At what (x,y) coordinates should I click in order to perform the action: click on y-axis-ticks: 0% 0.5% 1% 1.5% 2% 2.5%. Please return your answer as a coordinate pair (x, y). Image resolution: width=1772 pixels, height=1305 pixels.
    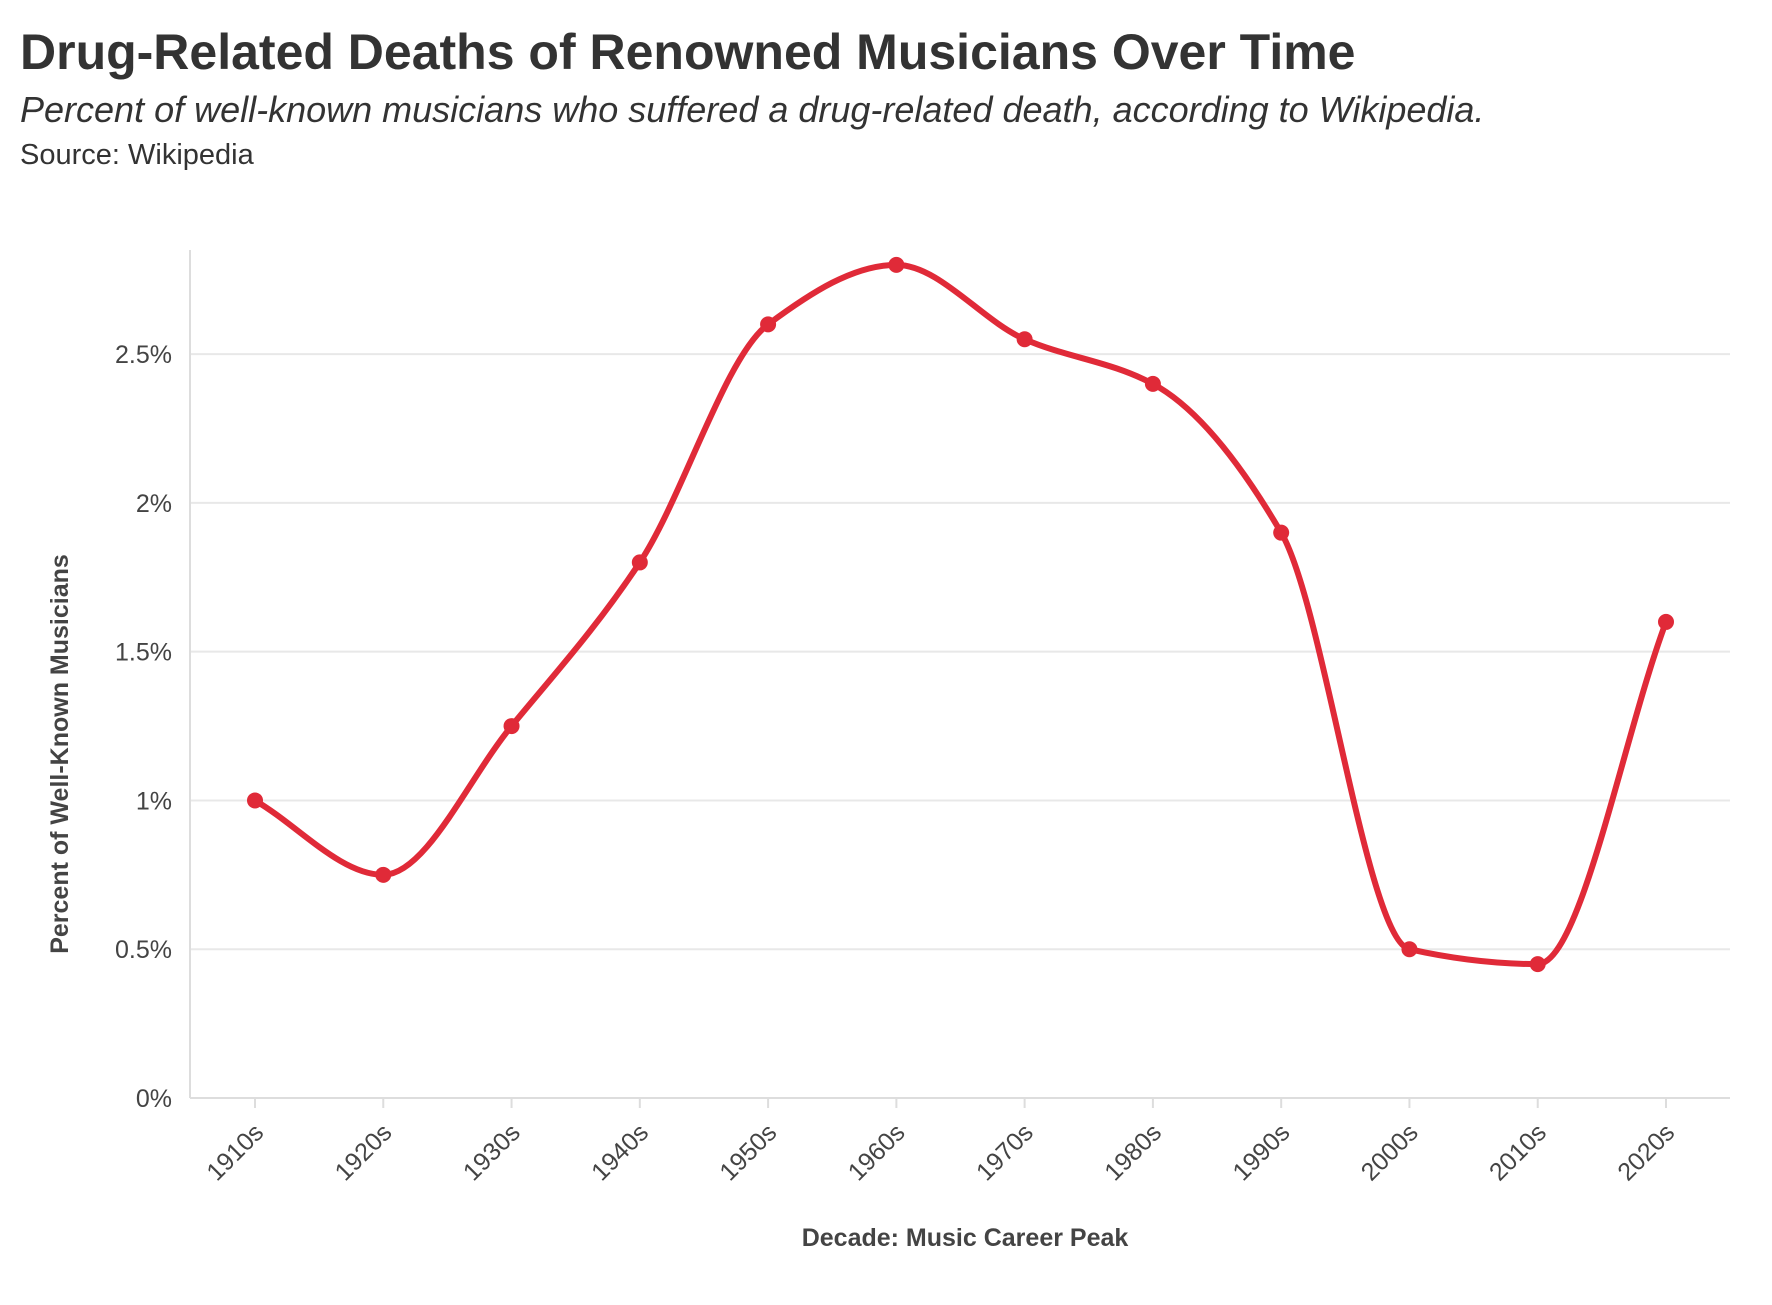
    Looking at the image, I should click on (143, 727).